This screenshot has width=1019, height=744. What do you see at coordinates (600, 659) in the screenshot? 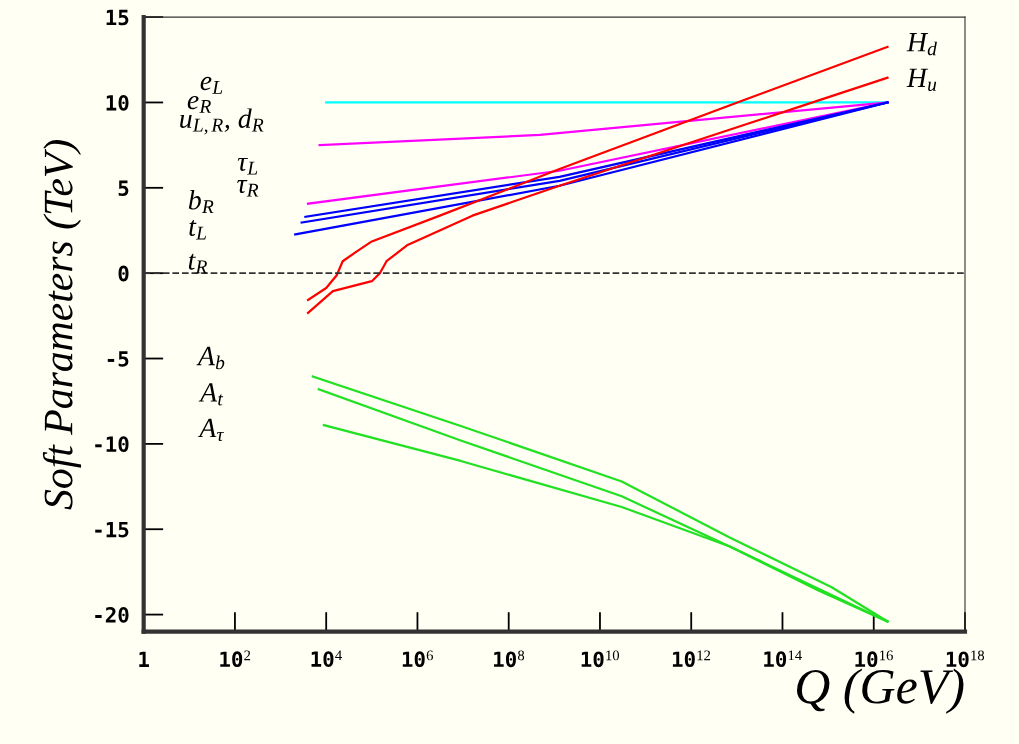
I see `x-tick-label: 10$^{10}$` at bounding box center [600, 659].